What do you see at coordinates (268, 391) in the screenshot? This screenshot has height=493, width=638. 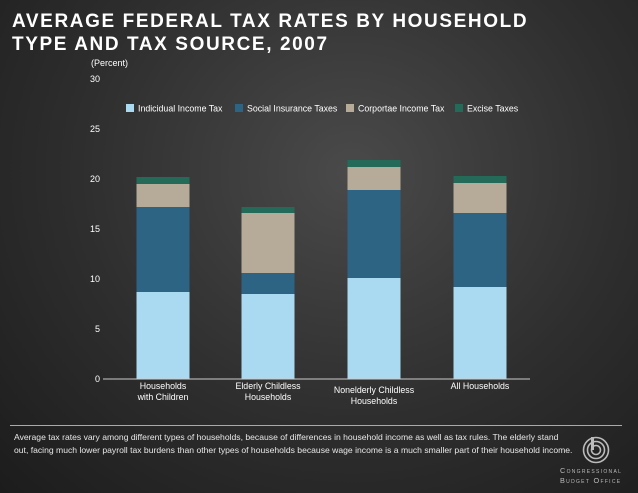 I see `x-tick-label: Elderly Childless Households` at bounding box center [268, 391].